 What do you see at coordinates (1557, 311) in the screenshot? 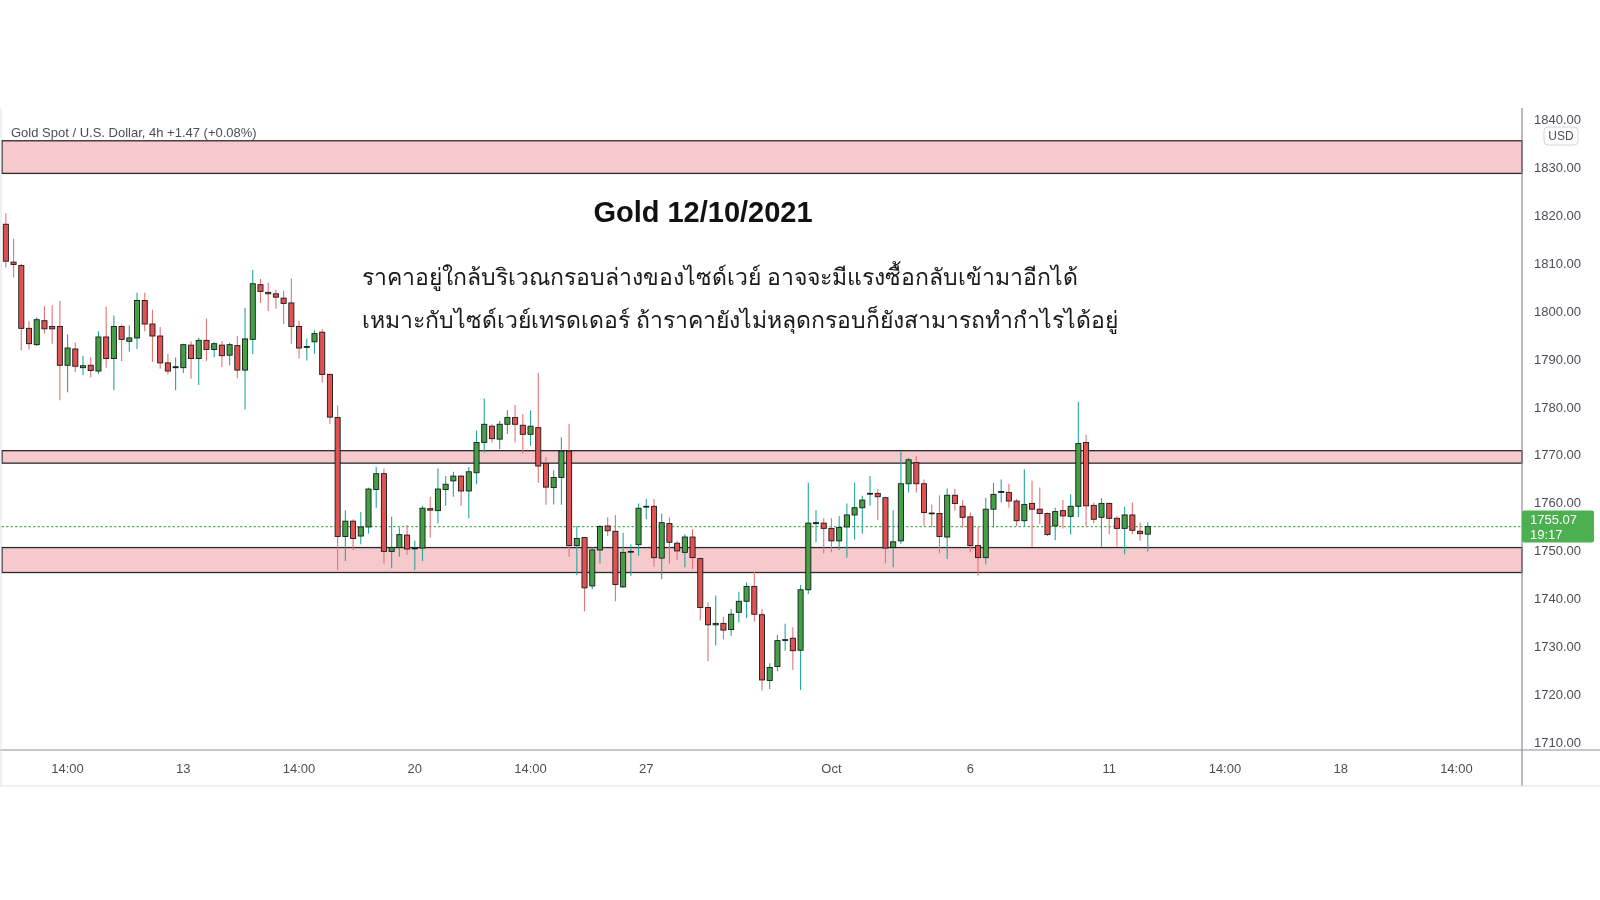
I see `y-tick-label: 1800.00` at bounding box center [1557, 311].